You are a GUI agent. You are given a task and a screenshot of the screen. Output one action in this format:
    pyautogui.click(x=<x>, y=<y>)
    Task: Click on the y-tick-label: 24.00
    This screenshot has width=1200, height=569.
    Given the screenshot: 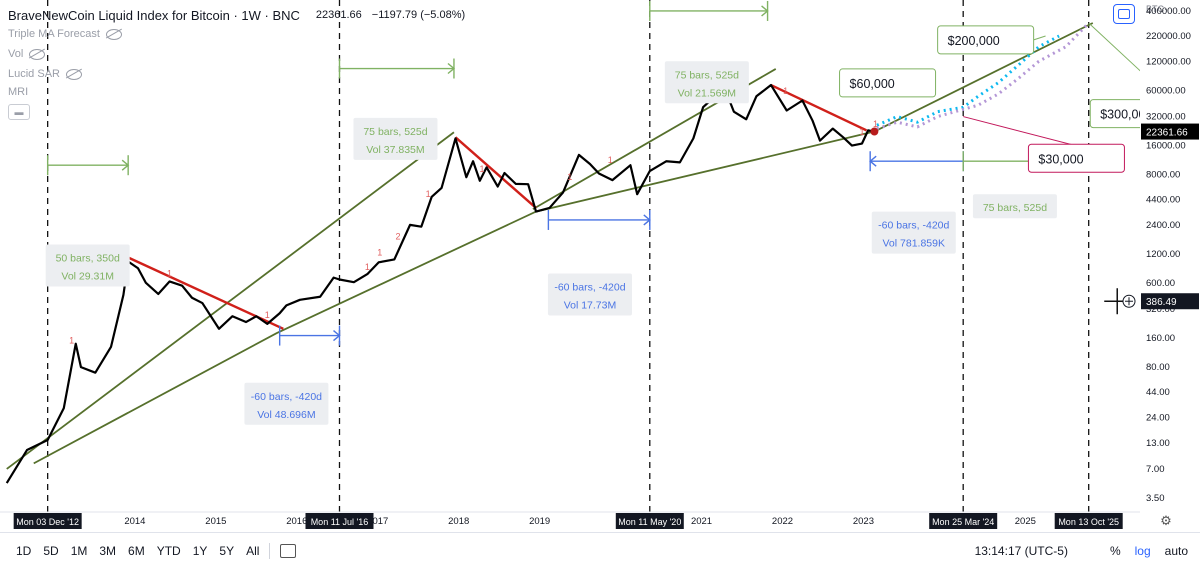 What is the action you would take?
    pyautogui.click(x=1158, y=417)
    